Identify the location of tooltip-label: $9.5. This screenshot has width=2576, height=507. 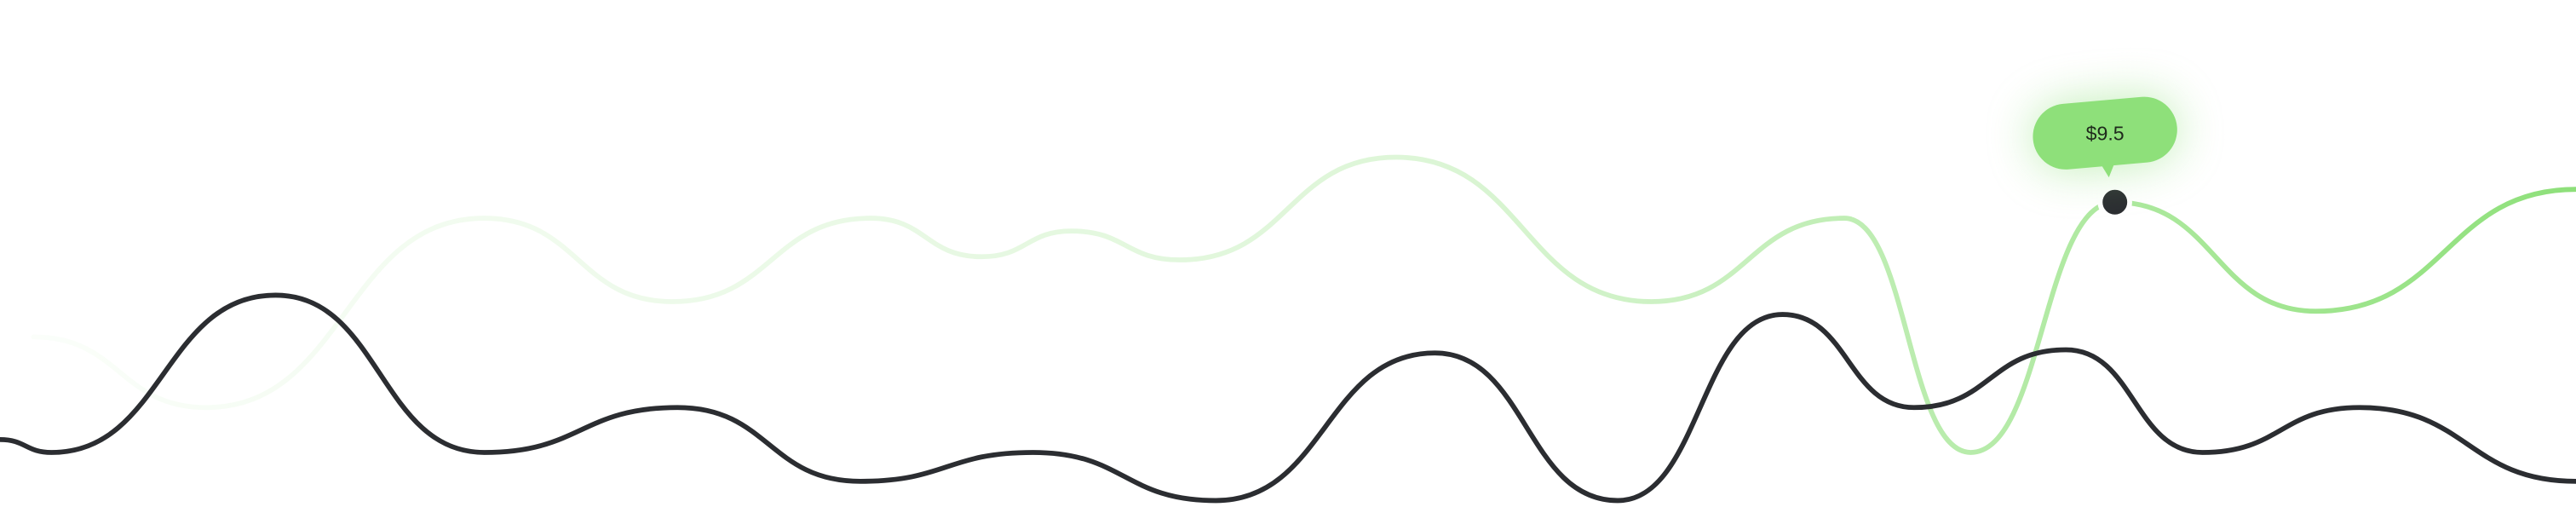
(2105, 133).